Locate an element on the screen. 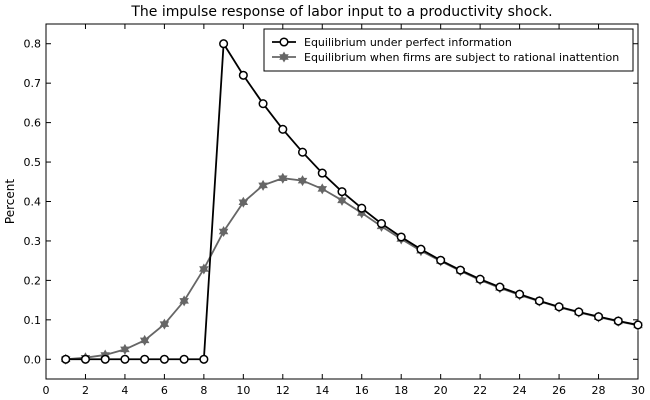 This screenshot has height=400, width=650. x-tick-label: 2 is located at coordinates (85, 390).